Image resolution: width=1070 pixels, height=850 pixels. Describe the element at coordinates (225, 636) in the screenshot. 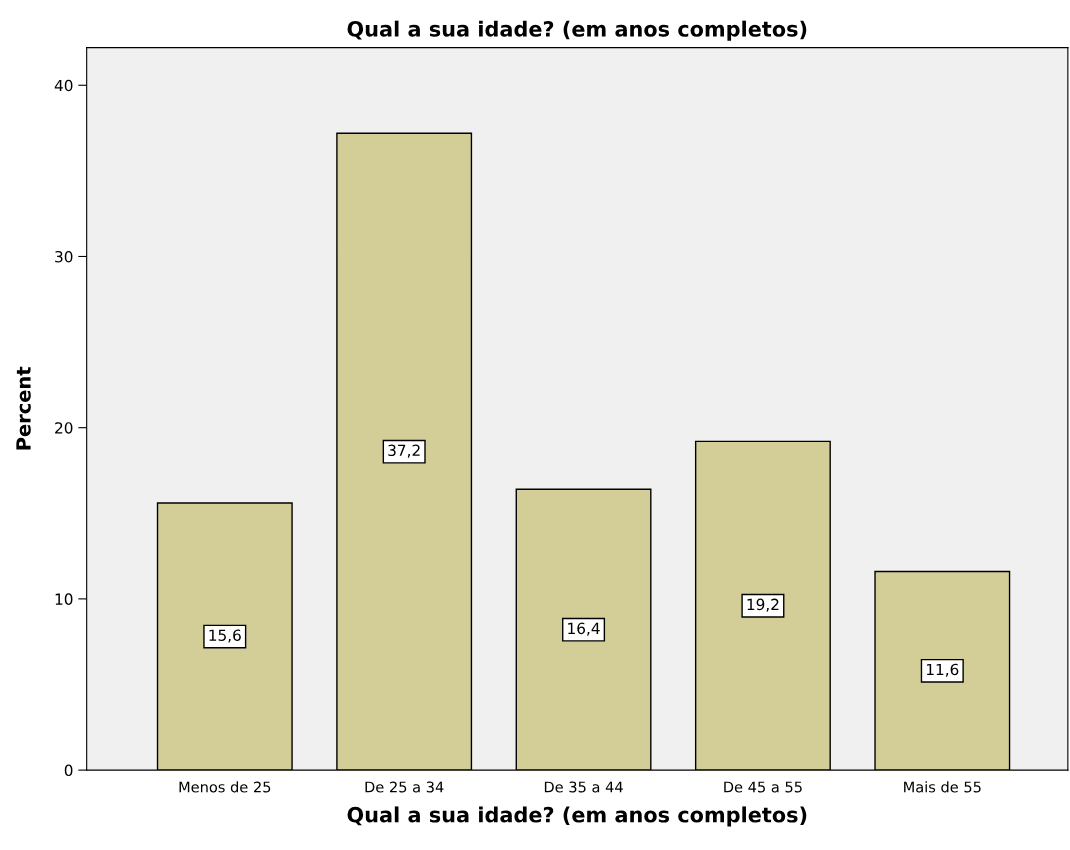

I see `data-label: 15,6` at that location.